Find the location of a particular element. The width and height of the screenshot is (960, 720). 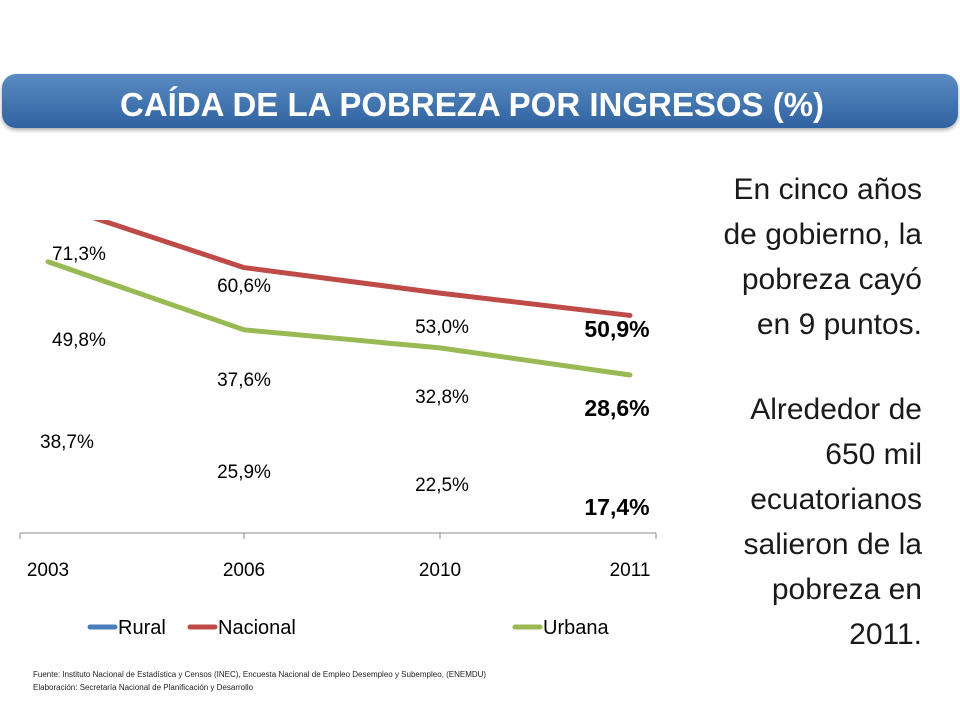

data-label: 49,8% is located at coordinates (79, 340).